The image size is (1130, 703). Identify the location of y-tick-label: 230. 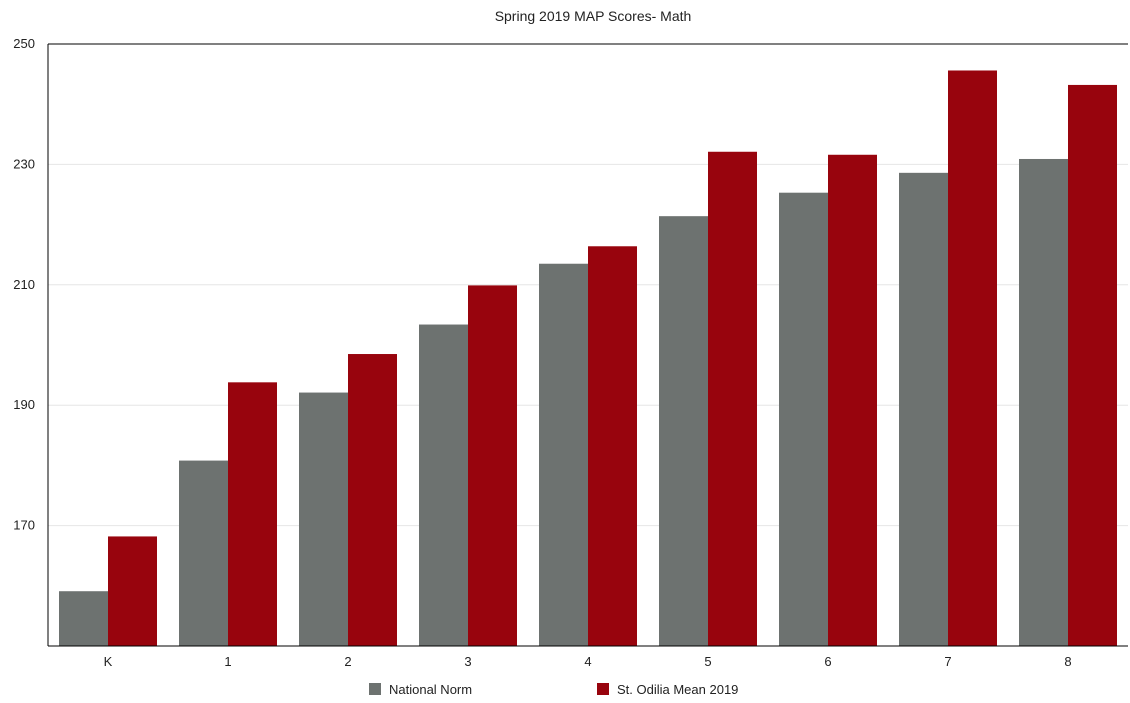
(24, 163).